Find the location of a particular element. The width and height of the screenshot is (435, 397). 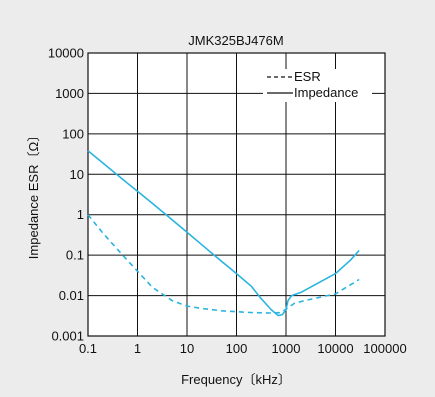

y-tick-label: 10000 is located at coordinates (66, 53).